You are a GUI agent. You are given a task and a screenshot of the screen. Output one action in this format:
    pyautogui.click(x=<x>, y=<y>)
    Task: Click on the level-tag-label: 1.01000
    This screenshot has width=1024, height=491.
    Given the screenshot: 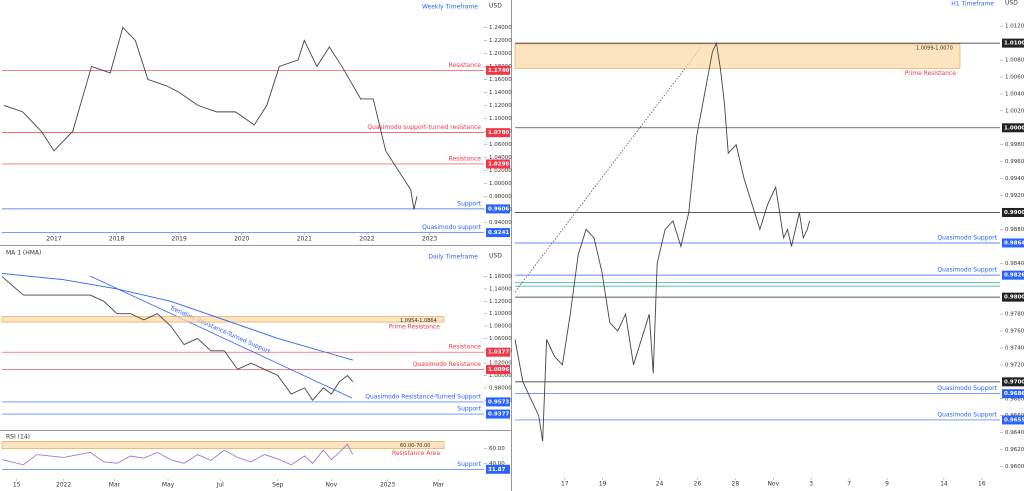 What is the action you would take?
    pyautogui.click(x=1014, y=44)
    